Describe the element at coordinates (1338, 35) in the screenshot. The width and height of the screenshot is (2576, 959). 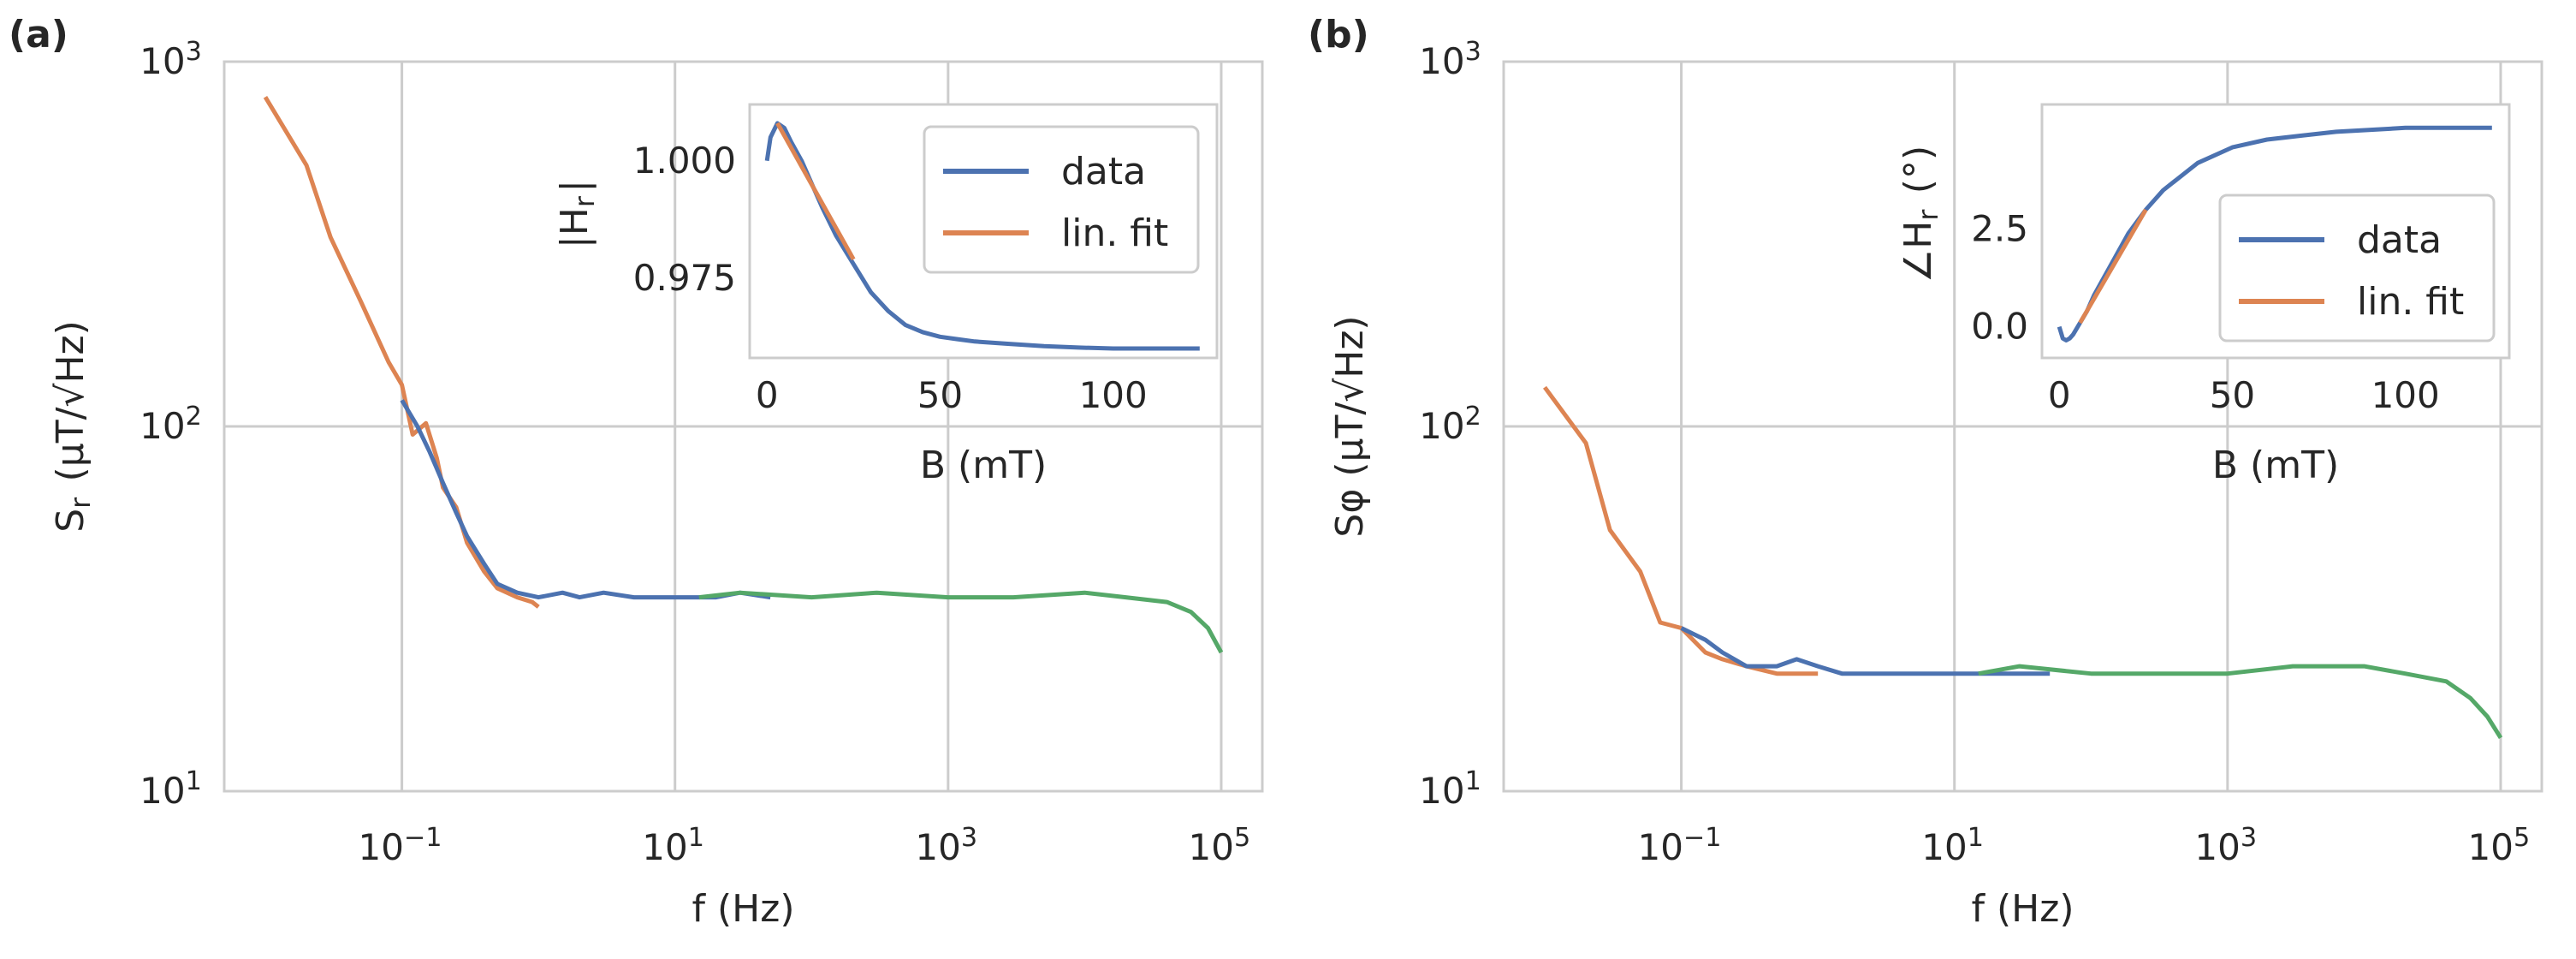
I see `panel-label: (b)` at that location.